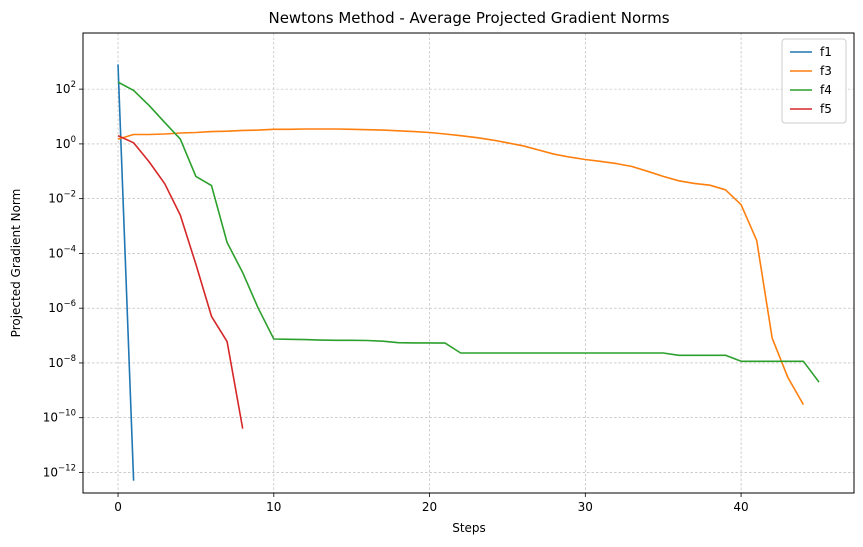 The width and height of the screenshot is (863, 547). Describe the element at coordinates (65, 143) in the screenshot. I see `y-tick-label: 10⁰` at that location.